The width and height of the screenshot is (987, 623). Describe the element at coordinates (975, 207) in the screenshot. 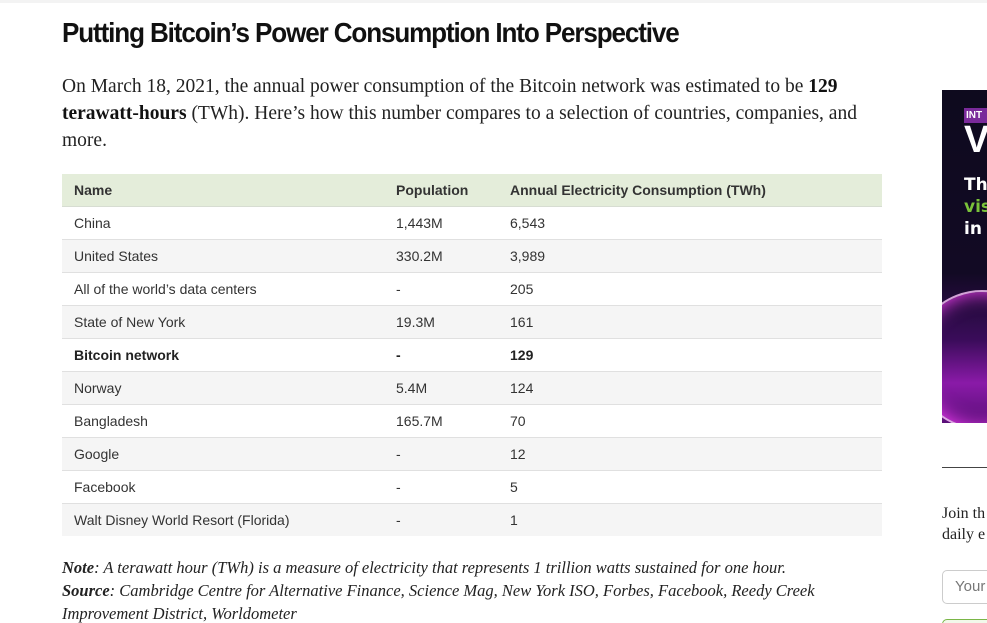

I see `ad-text-line-accent: vis` at that location.